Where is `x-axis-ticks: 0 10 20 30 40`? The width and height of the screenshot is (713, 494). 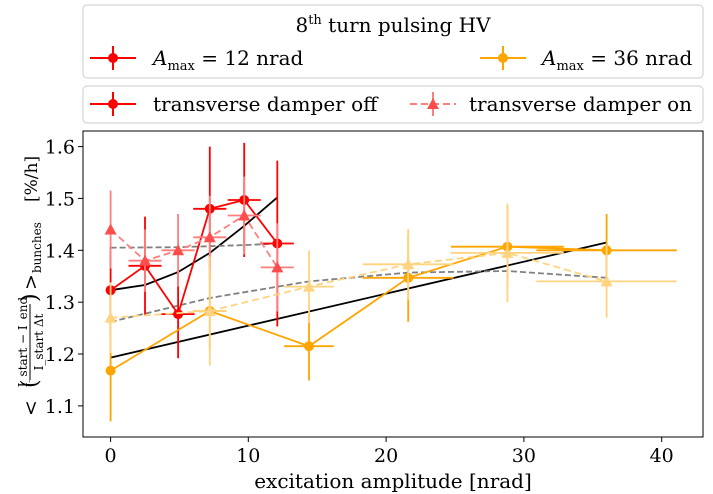 x-axis-ticks: 0 10 20 30 40 is located at coordinates (389, 452).